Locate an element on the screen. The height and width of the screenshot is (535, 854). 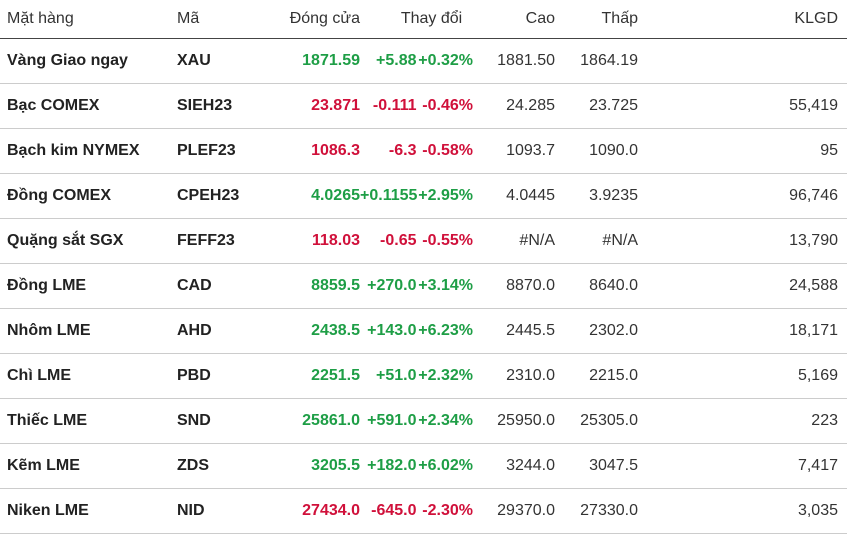
trading-volume: 223 is located at coordinates (742, 421).